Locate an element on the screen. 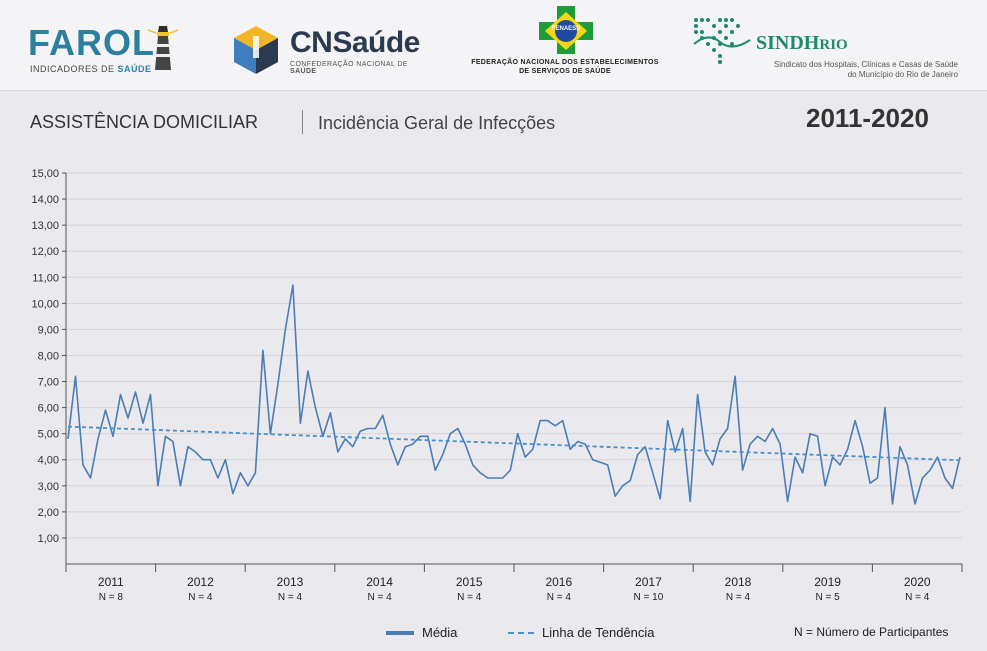  year-label: 2013 is located at coordinates (290, 582).